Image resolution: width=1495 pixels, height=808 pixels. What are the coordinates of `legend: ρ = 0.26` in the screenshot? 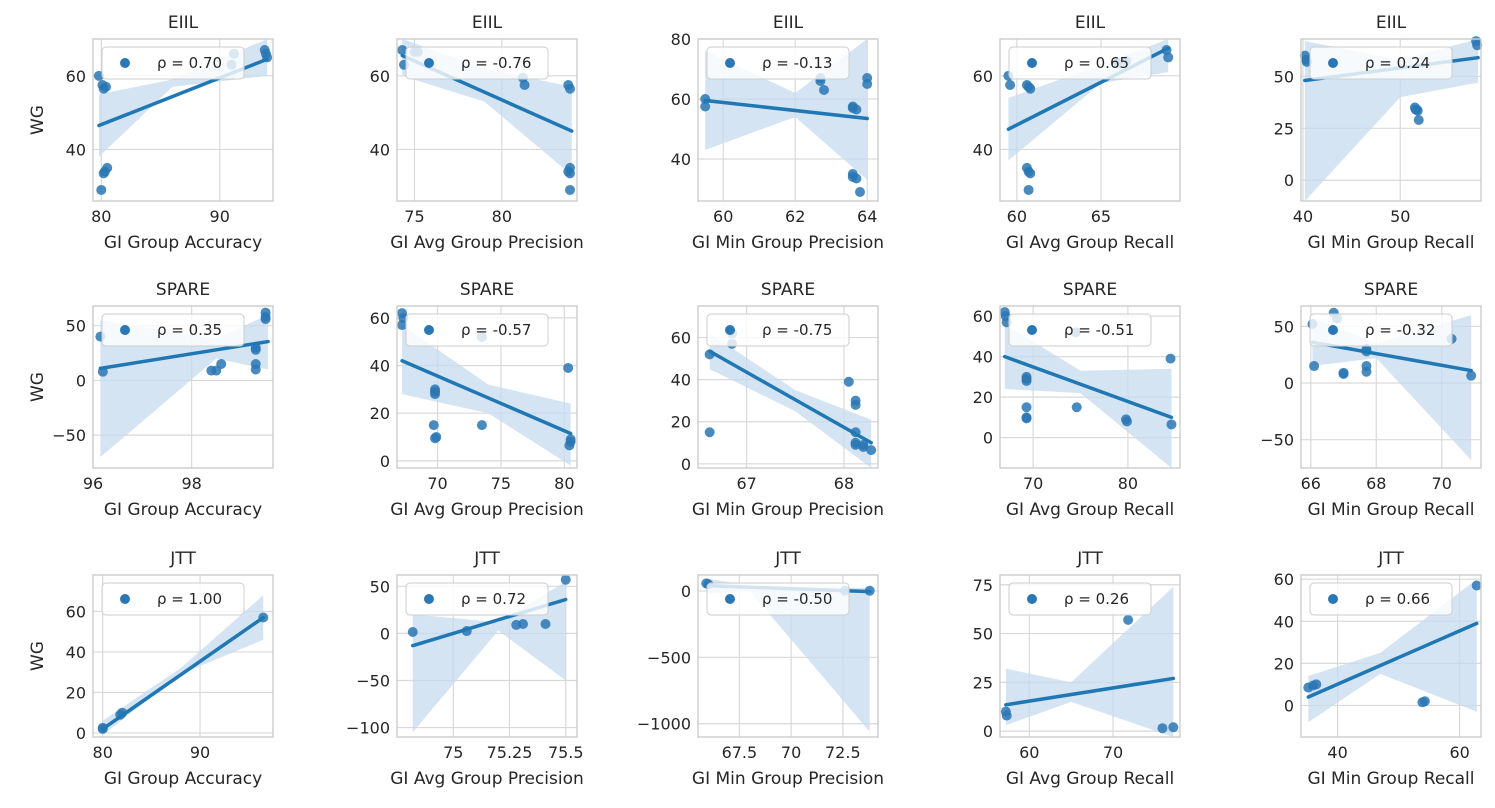 It's located at (1080, 599).